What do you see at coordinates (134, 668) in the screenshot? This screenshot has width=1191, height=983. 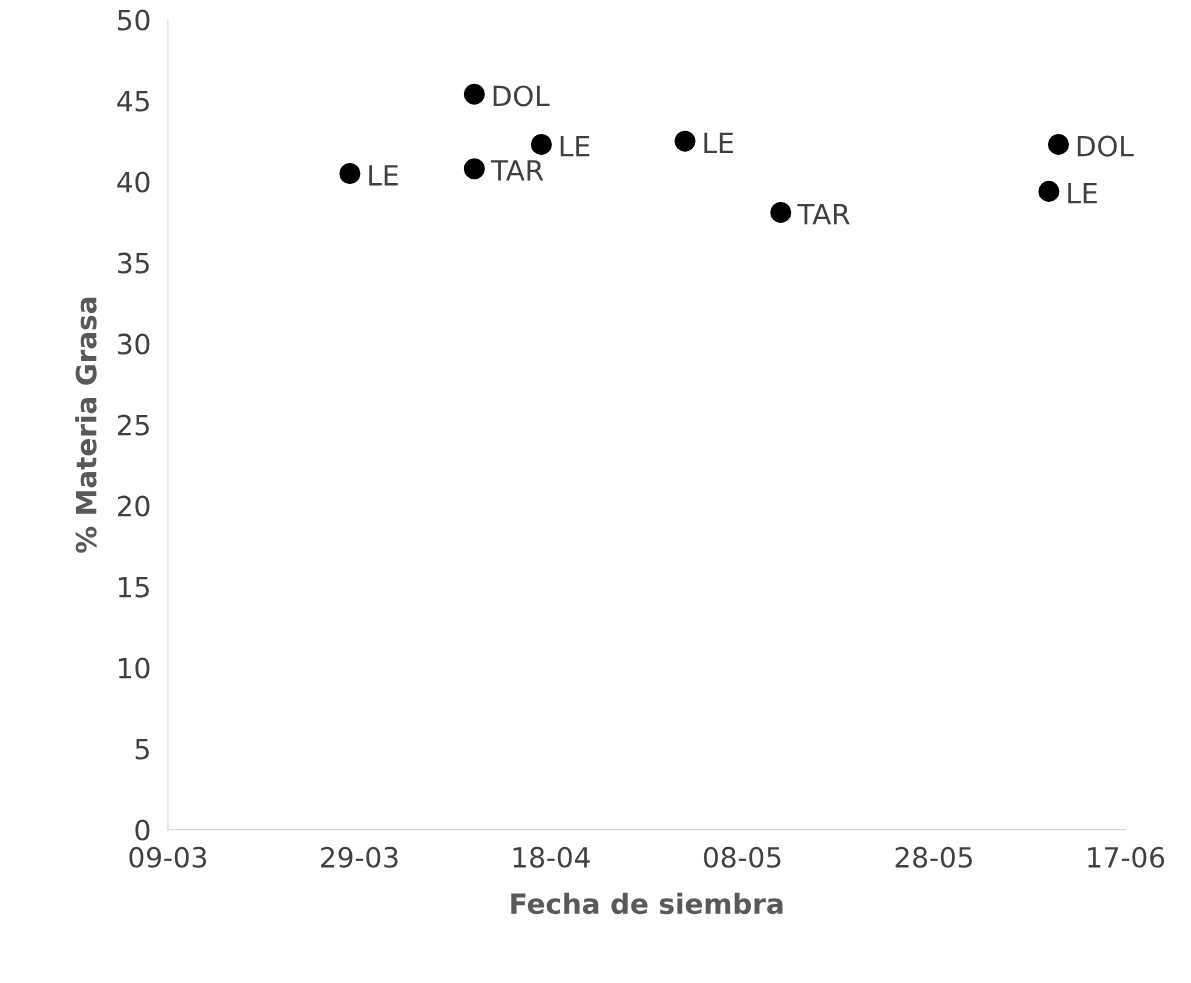 I see `y-tick-label: 10` at bounding box center [134, 668].